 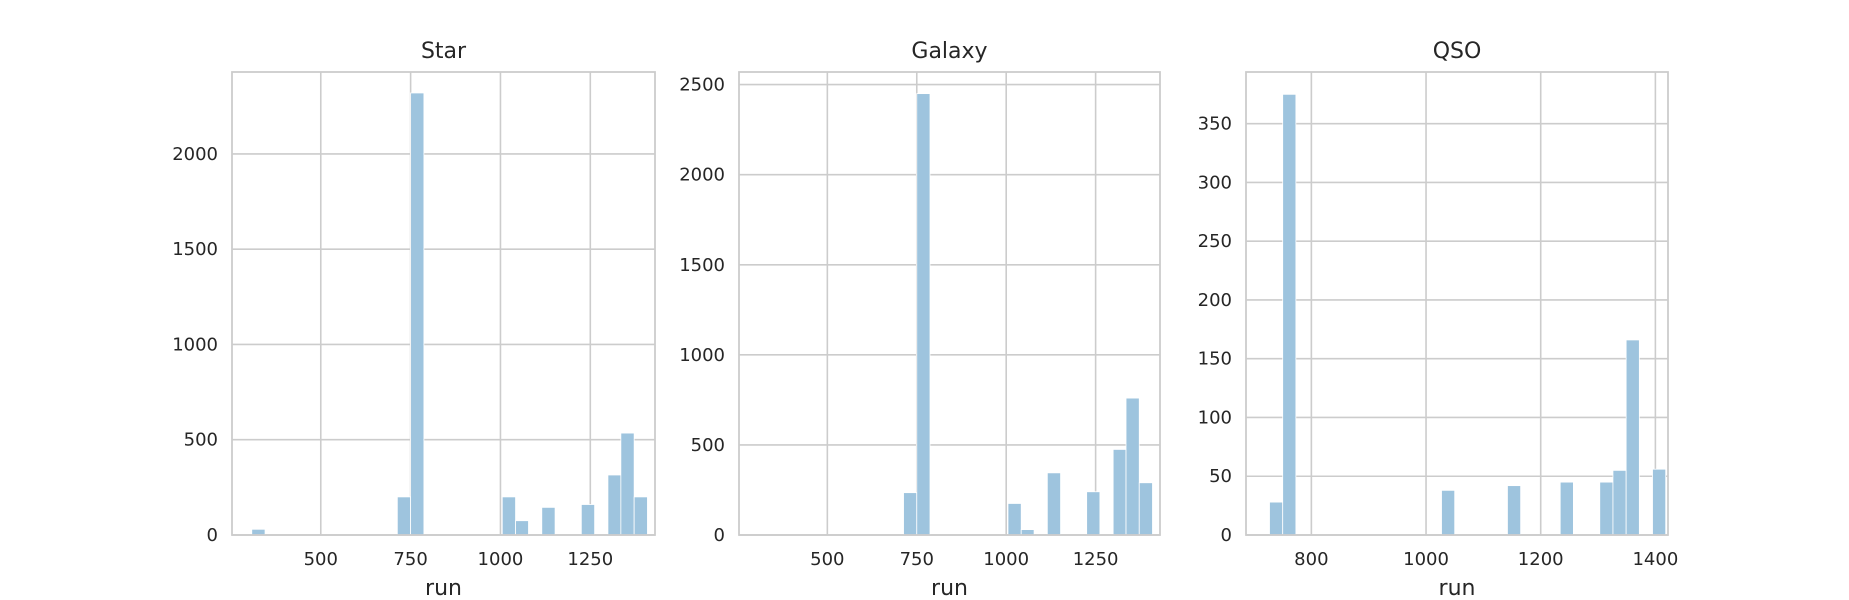 I want to click on subplot-title: QSO, so click(x=1457, y=51).